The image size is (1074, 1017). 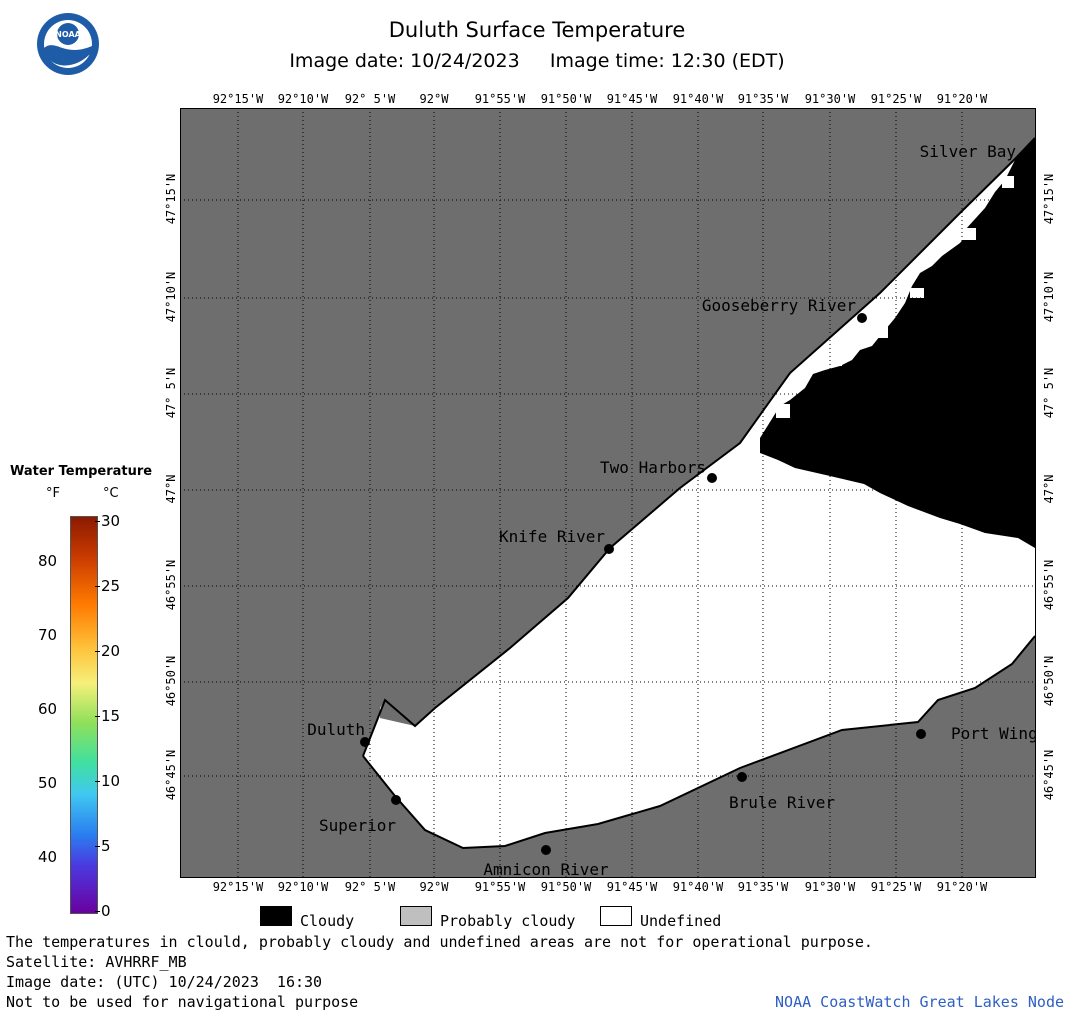 What do you see at coordinates (182, 1002) in the screenshot?
I see `footer-navigation-warning: Not to be used for navigational purpose` at bounding box center [182, 1002].